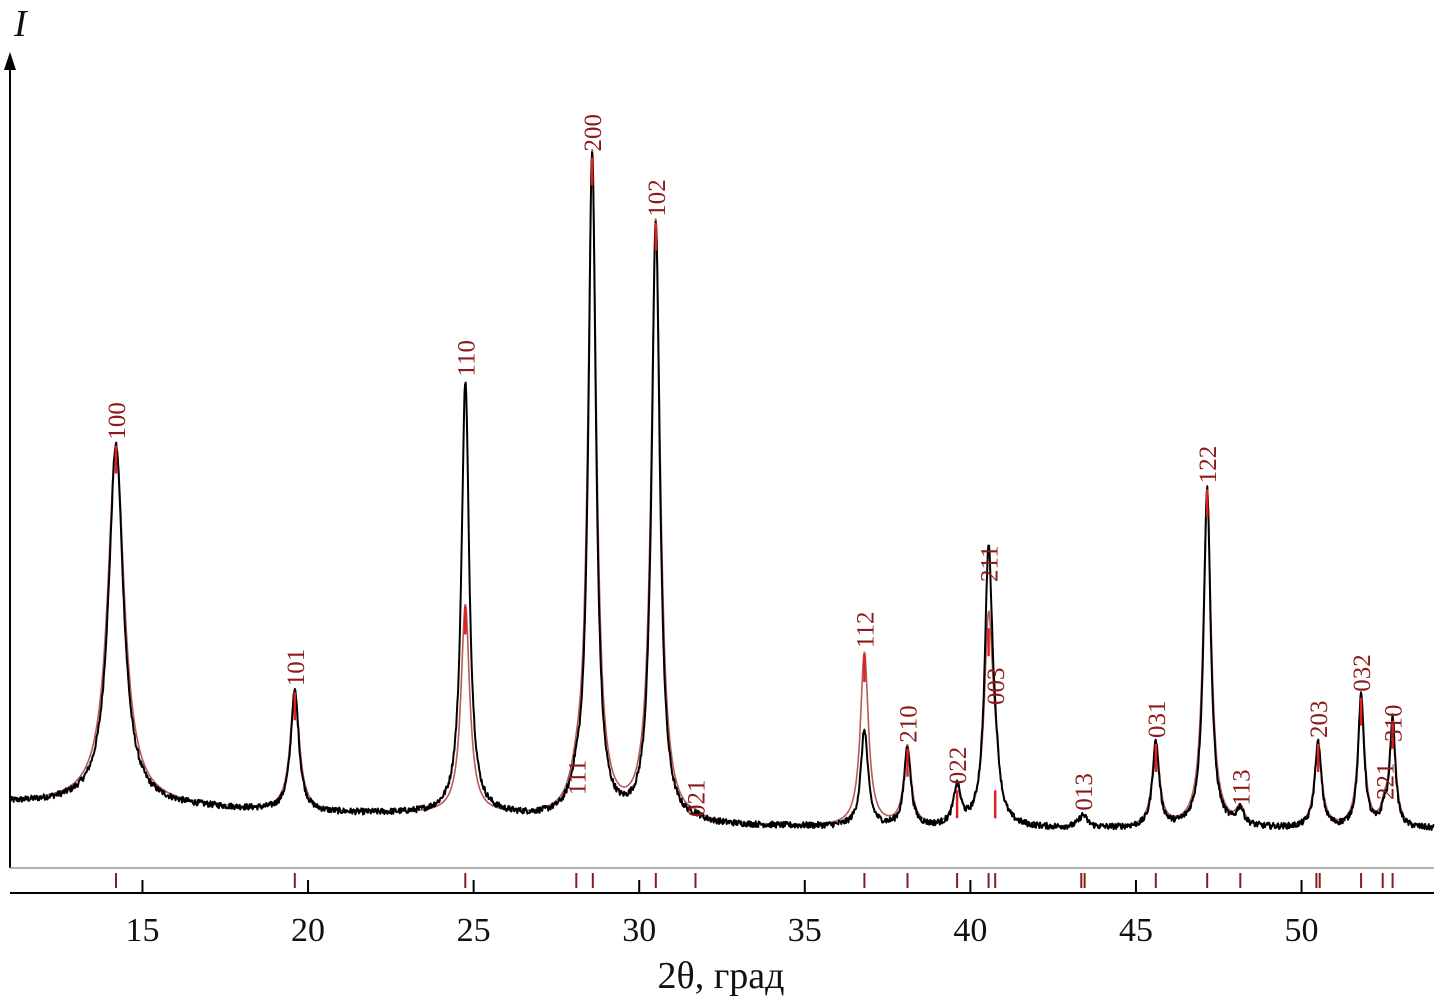 Image resolution: width=1442 pixels, height=1000 pixels. Describe the element at coordinates (697, 799) in the screenshot. I see `peak-label-021: 021` at that location.